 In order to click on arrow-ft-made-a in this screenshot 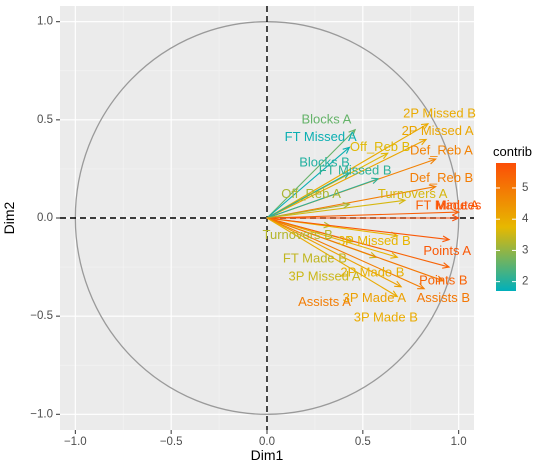, I will do `click(362, 215)`.